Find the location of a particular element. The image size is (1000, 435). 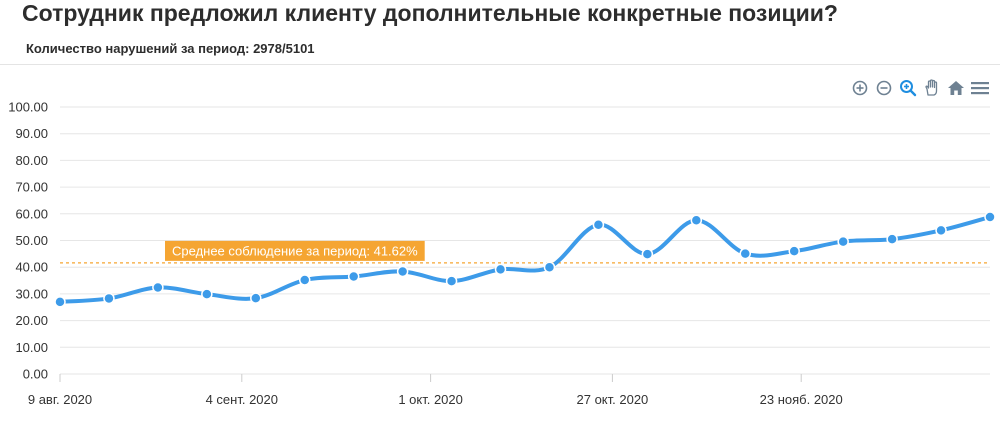

card-divider is located at coordinates (500, 64).